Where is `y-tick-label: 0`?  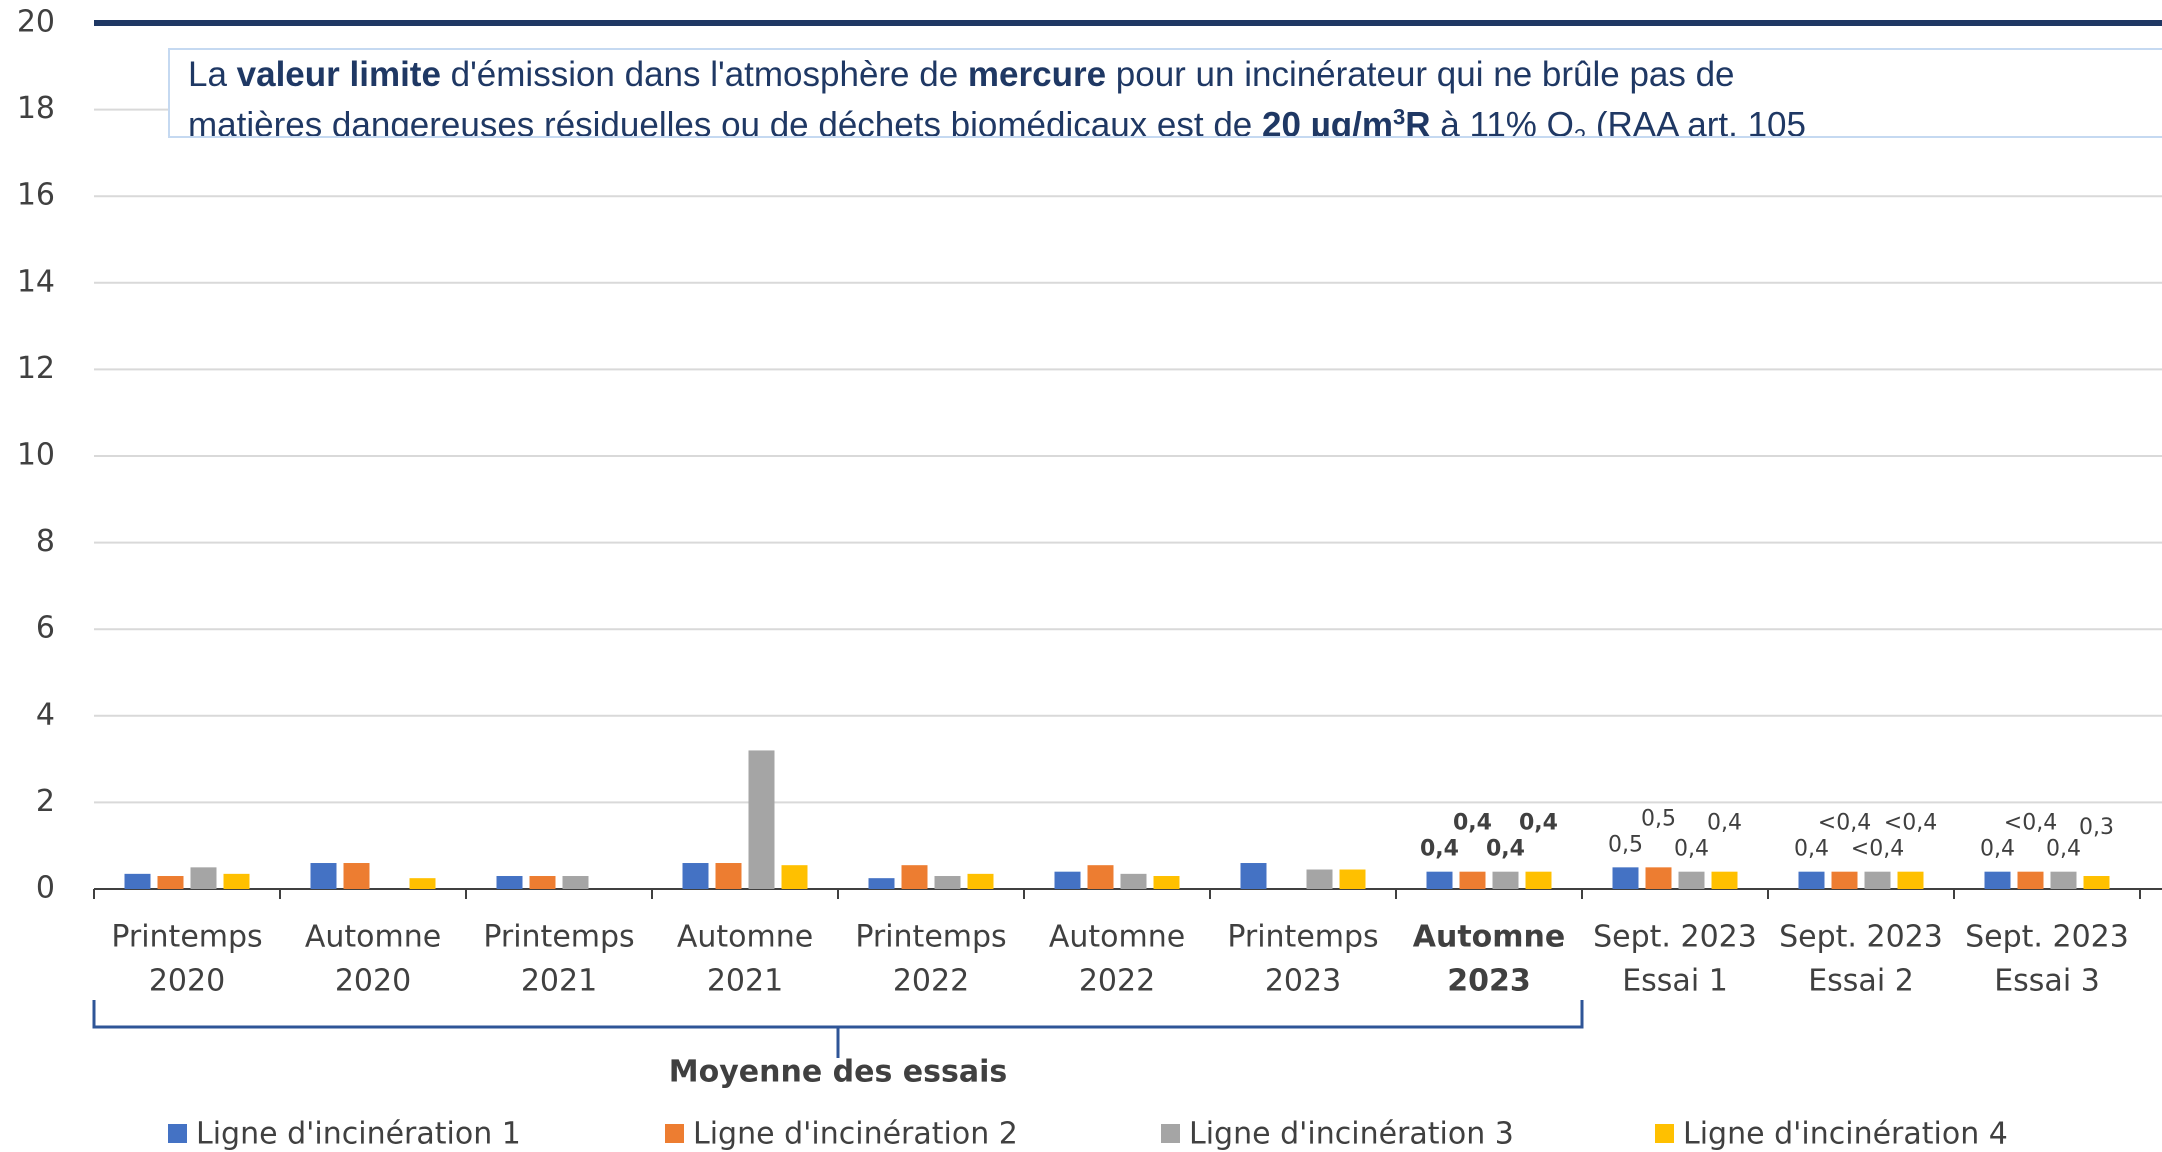
y-tick-label: 0 is located at coordinates (45, 888).